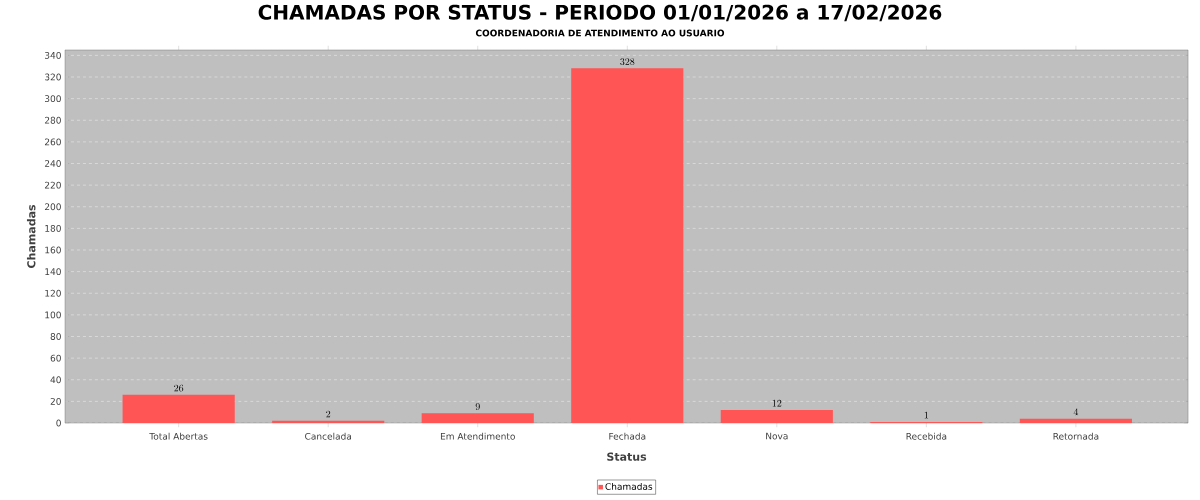 The width and height of the screenshot is (1200, 500). I want to click on y-tick-label: 240, so click(52, 163).